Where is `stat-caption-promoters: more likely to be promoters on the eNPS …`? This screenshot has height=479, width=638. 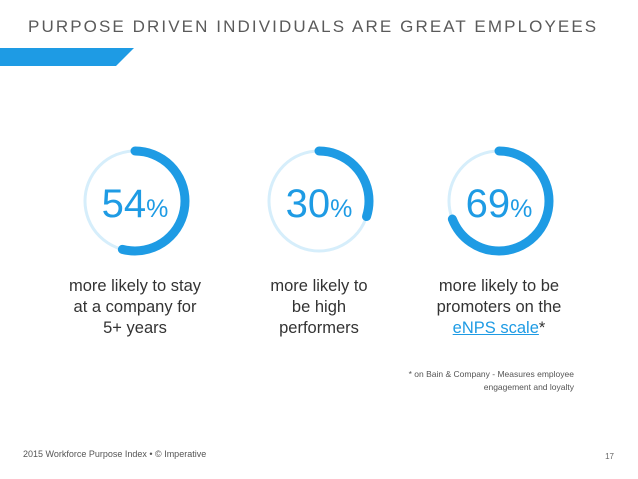 stat-caption-promoters: more likely to be promoters on the eNPS … is located at coordinates (499, 307).